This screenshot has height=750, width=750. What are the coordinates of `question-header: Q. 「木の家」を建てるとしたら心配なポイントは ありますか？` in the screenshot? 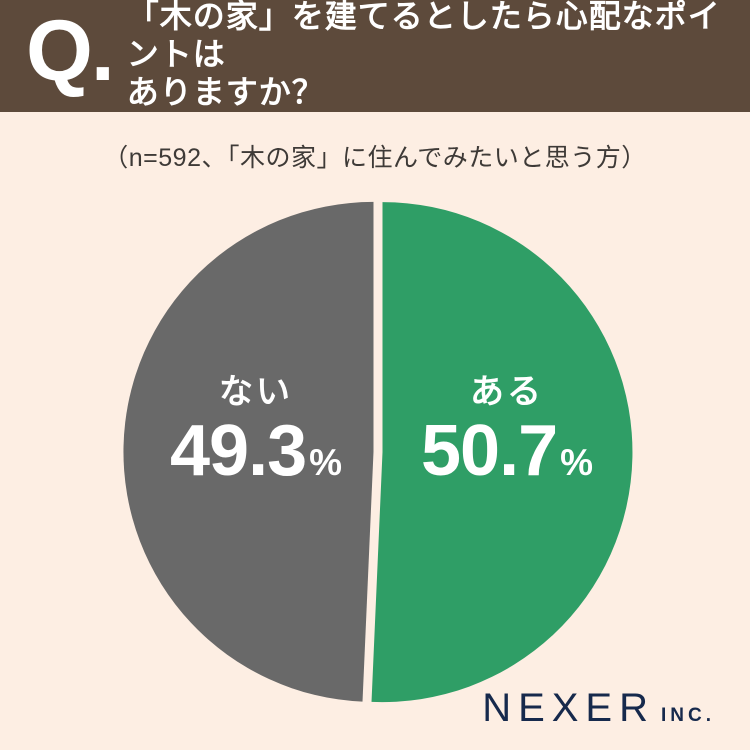 It's located at (375, 56).